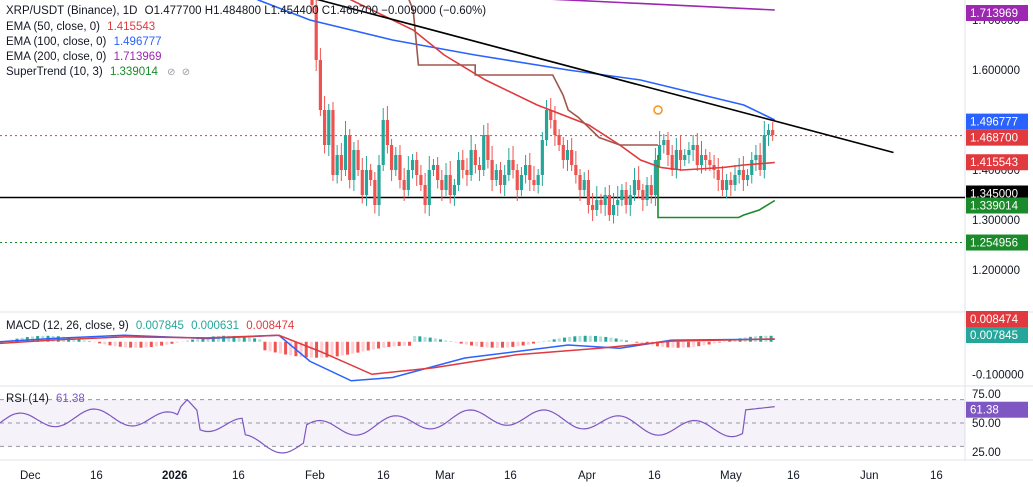 This screenshot has height=487, width=1033. Describe the element at coordinates (133, 72) in the screenshot. I see `supertrend-value: 1.339014` at that location.